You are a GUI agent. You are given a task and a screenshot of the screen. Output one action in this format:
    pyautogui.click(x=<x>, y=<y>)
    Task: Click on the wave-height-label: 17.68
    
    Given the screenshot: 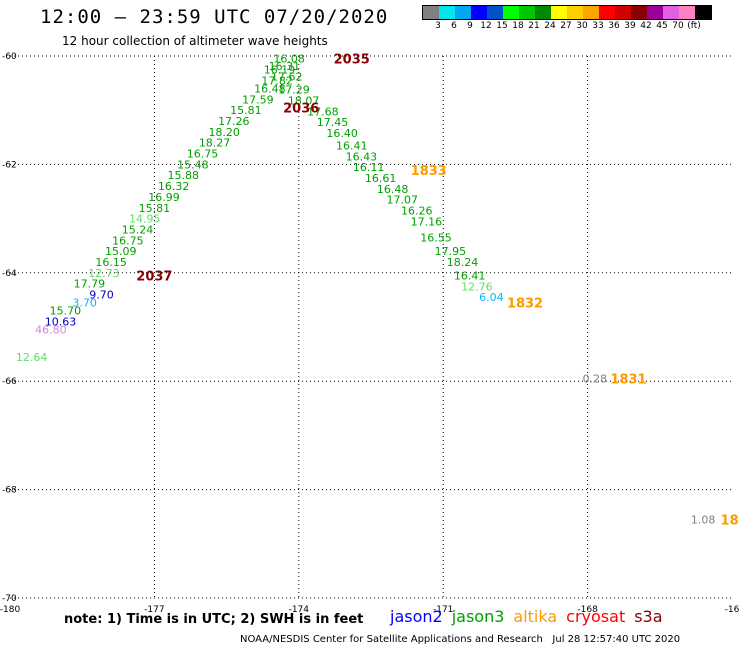 What is the action you would take?
    pyautogui.click(x=323, y=111)
    